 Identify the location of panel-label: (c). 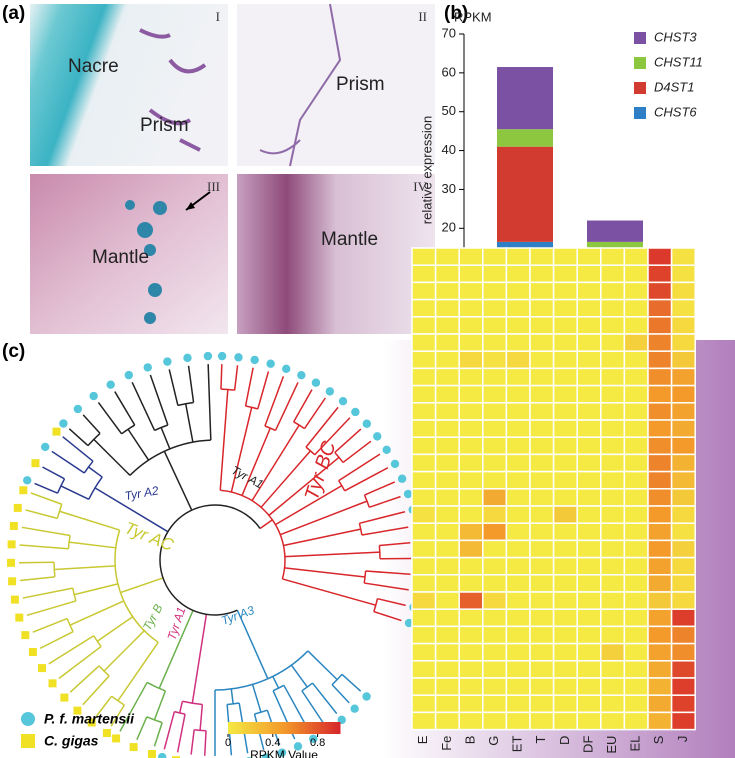
(13, 351).